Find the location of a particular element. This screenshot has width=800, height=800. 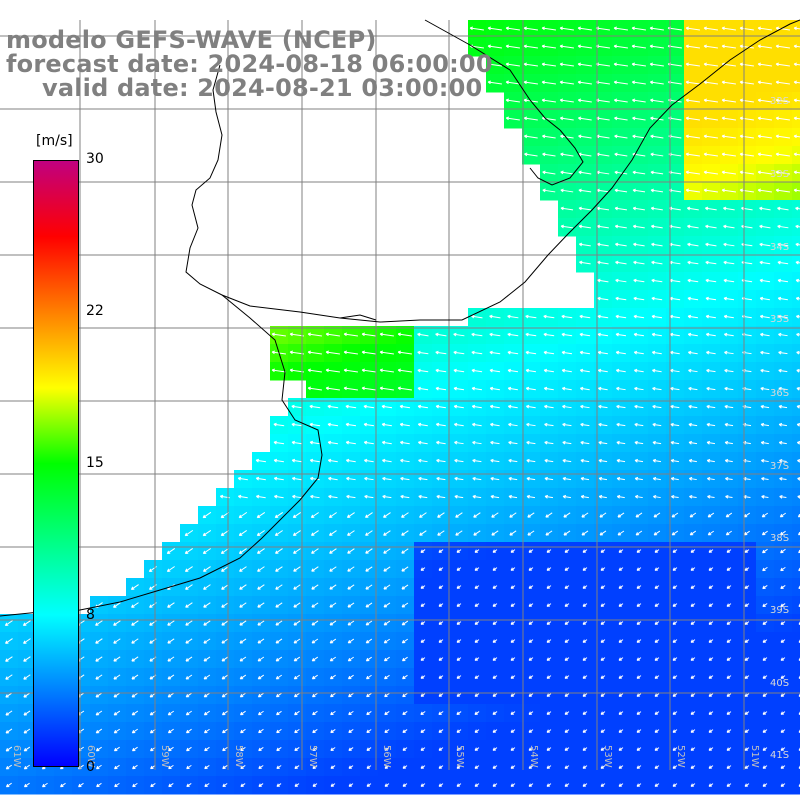

latitude-label: 33S is located at coordinates (779, 174).